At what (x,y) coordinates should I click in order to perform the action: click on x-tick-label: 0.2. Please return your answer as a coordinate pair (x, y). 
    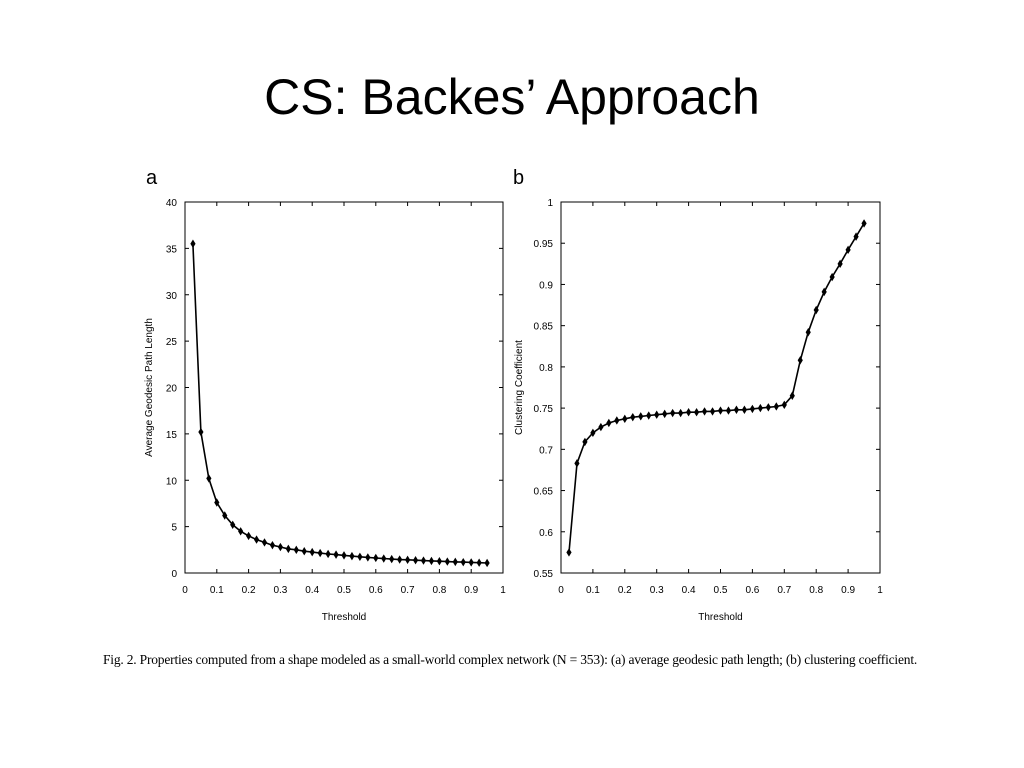
    Looking at the image, I should click on (249, 590).